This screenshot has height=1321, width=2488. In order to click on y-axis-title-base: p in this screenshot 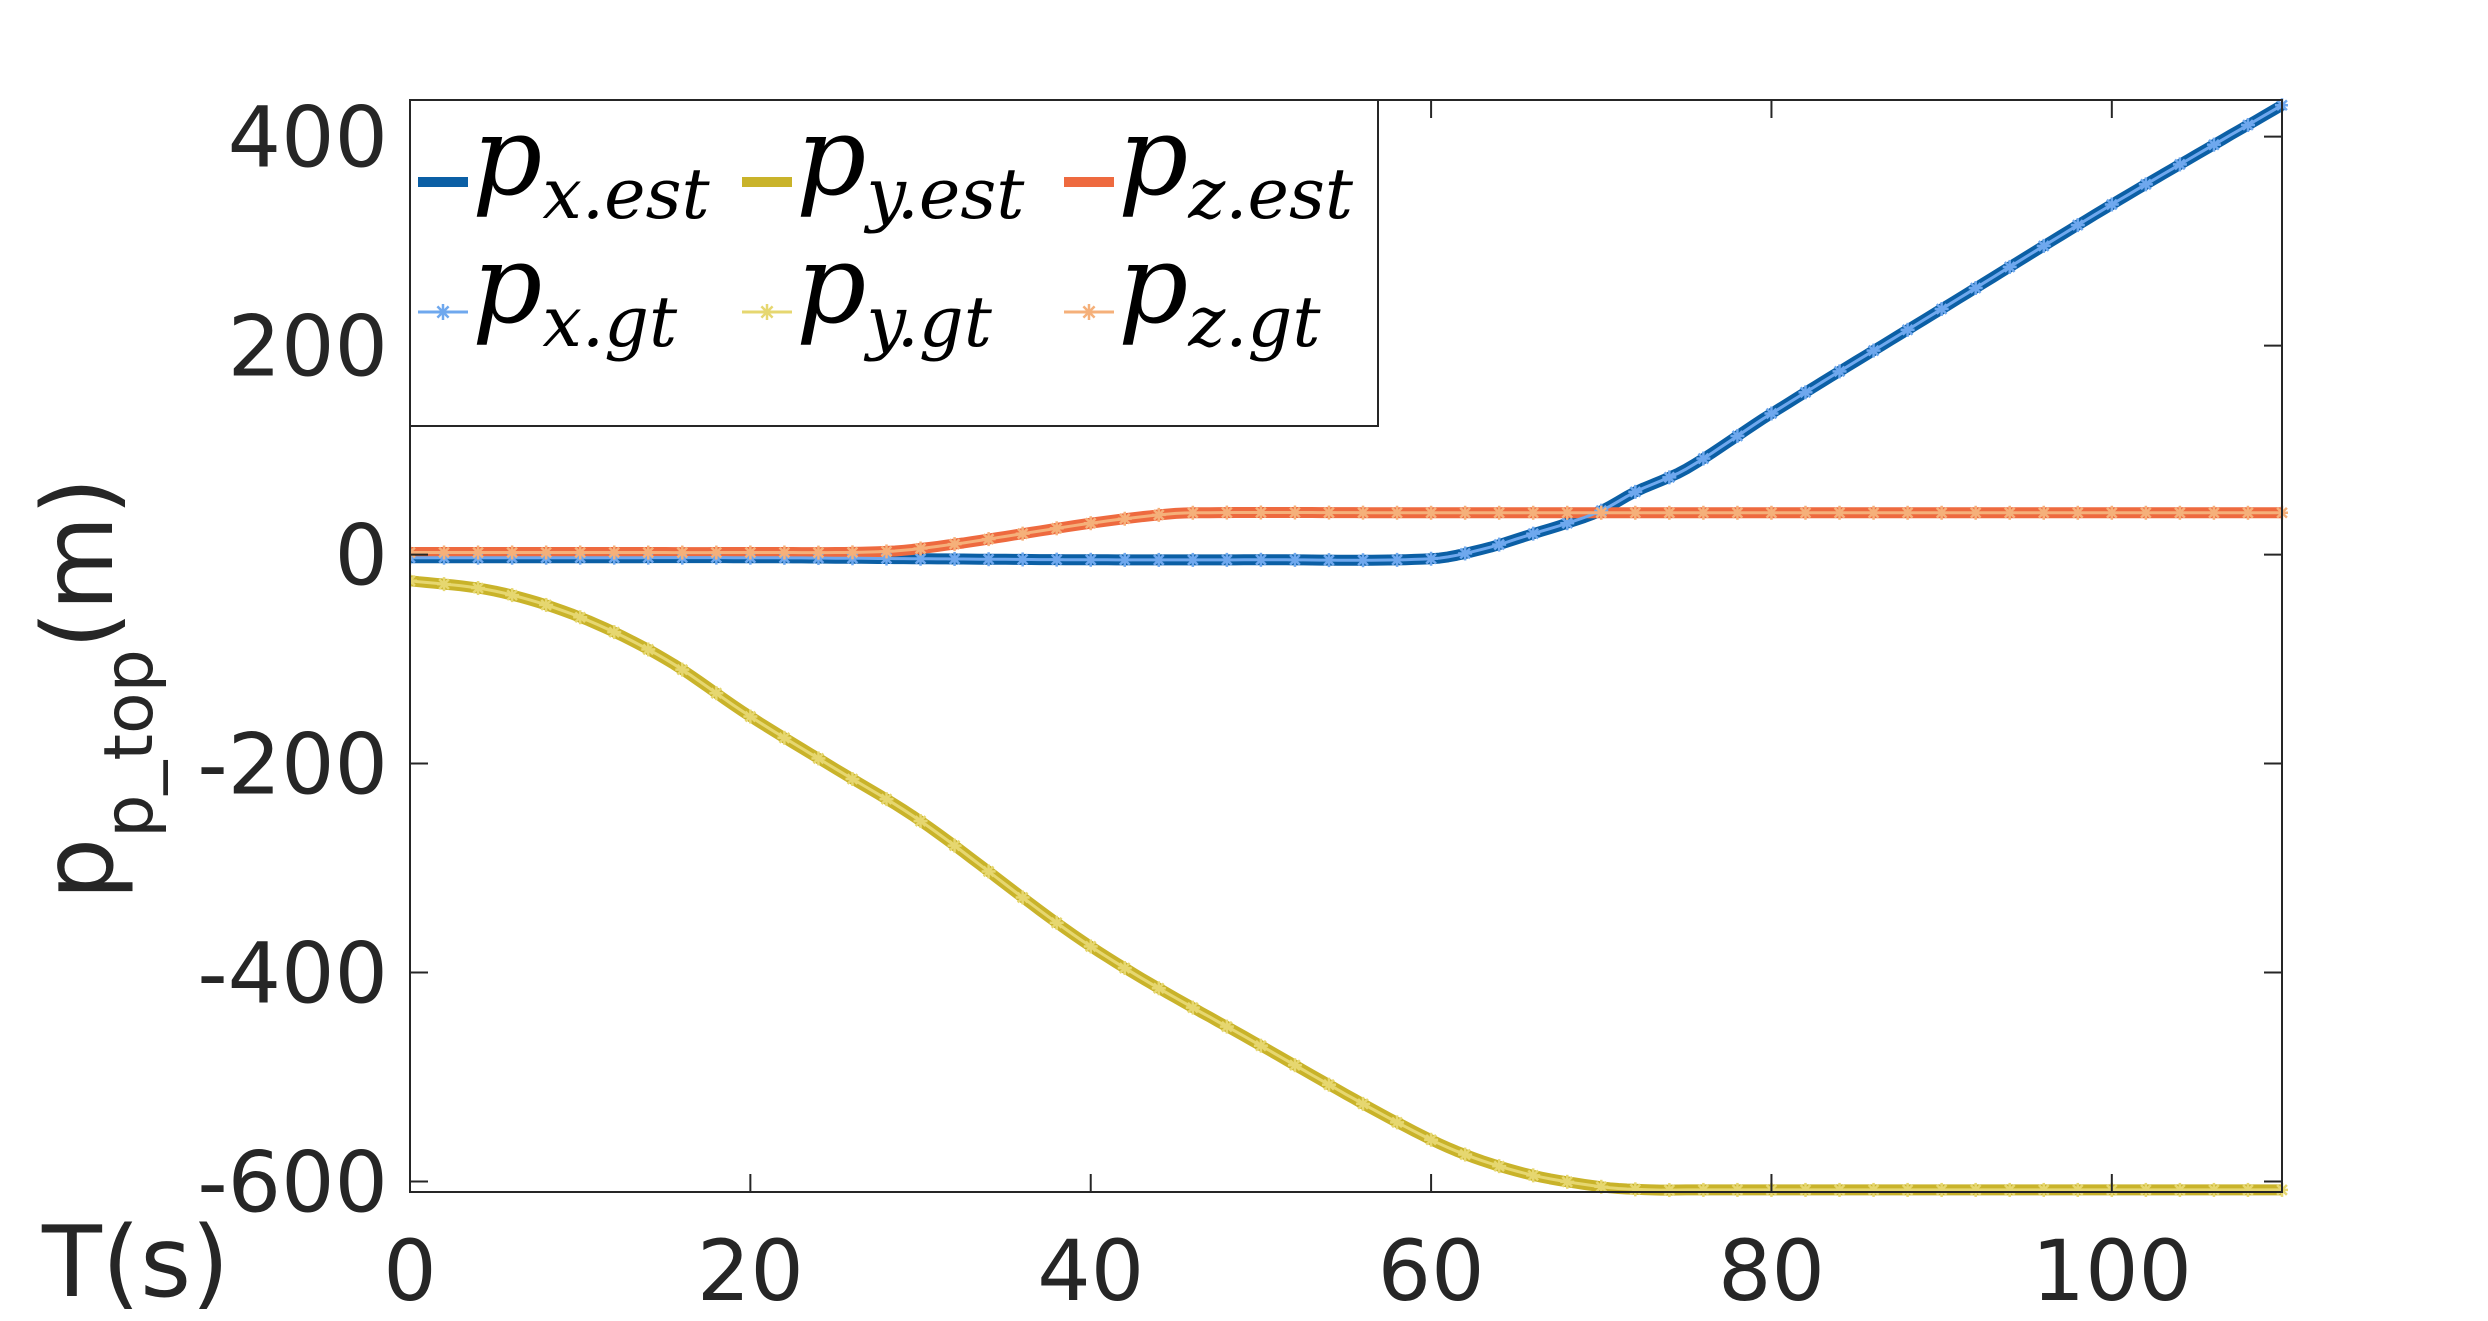, I will do `click(79, 869)`.